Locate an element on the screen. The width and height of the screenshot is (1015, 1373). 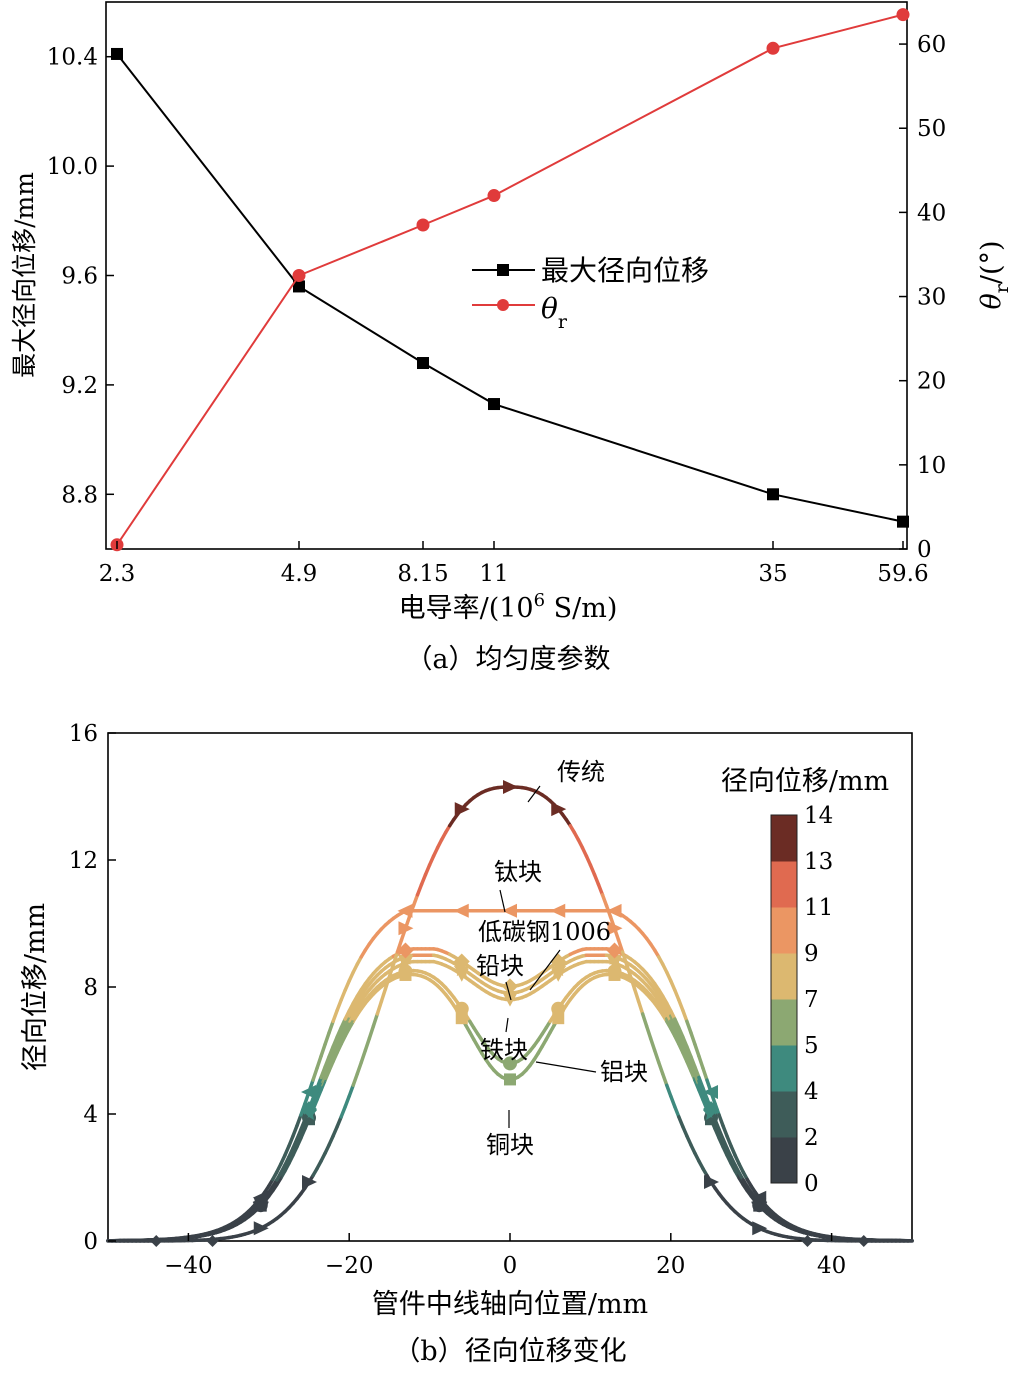
panel-a-xtick-label: 2.3 is located at coordinates (117, 574).